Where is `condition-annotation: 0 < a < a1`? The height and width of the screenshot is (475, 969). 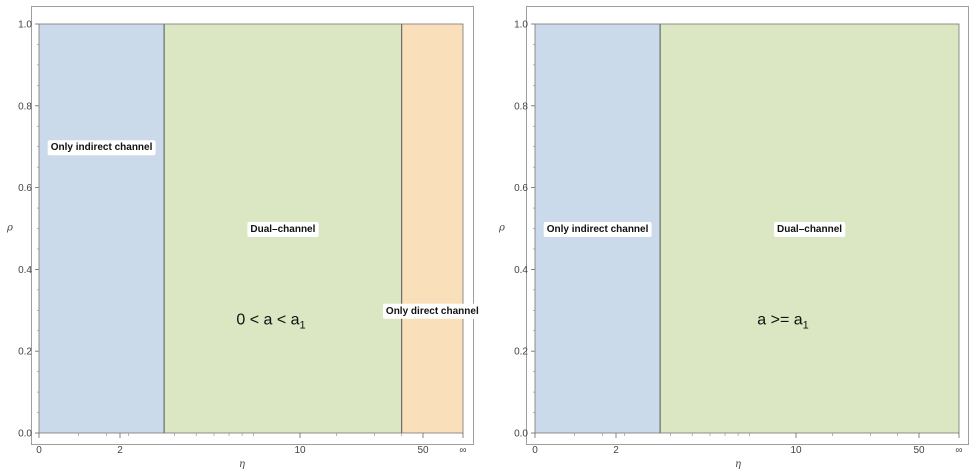 condition-annotation: 0 < a < a1 is located at coordinates (270, 321).